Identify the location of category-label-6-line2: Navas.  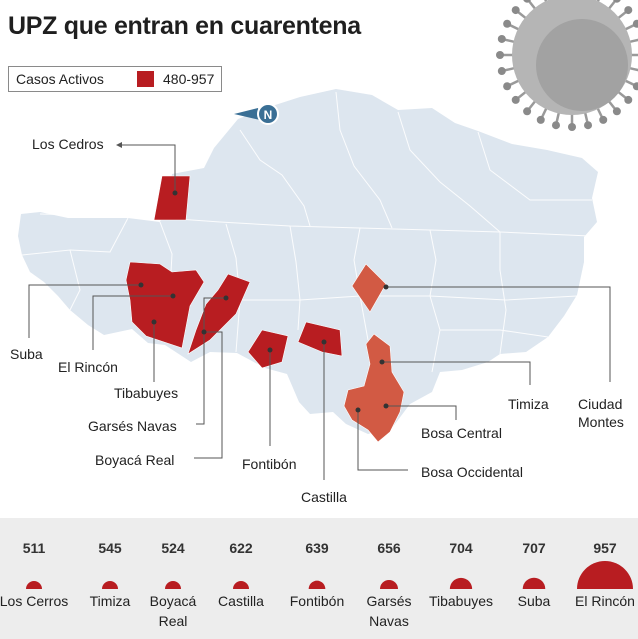
(389, 621).